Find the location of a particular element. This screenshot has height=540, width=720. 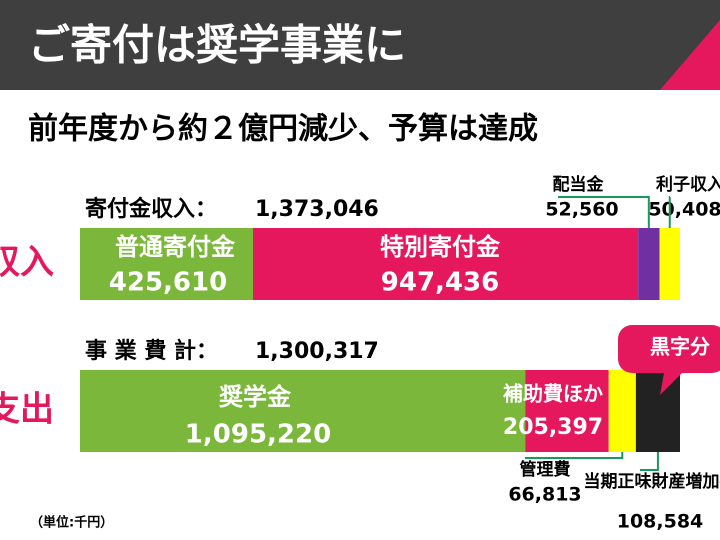

total-value: 1,300,317 is located at coordinates (317, 351).